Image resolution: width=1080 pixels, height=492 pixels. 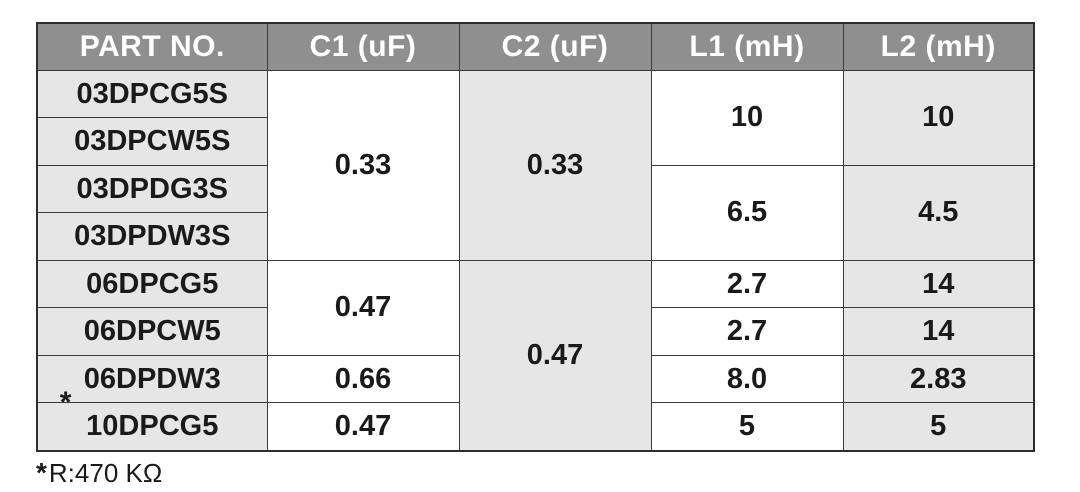 What do you see at coordinates (152, 94) in the screenshot?
I see `part-number: 03DPCG5S` at bounding box center [152, 94].